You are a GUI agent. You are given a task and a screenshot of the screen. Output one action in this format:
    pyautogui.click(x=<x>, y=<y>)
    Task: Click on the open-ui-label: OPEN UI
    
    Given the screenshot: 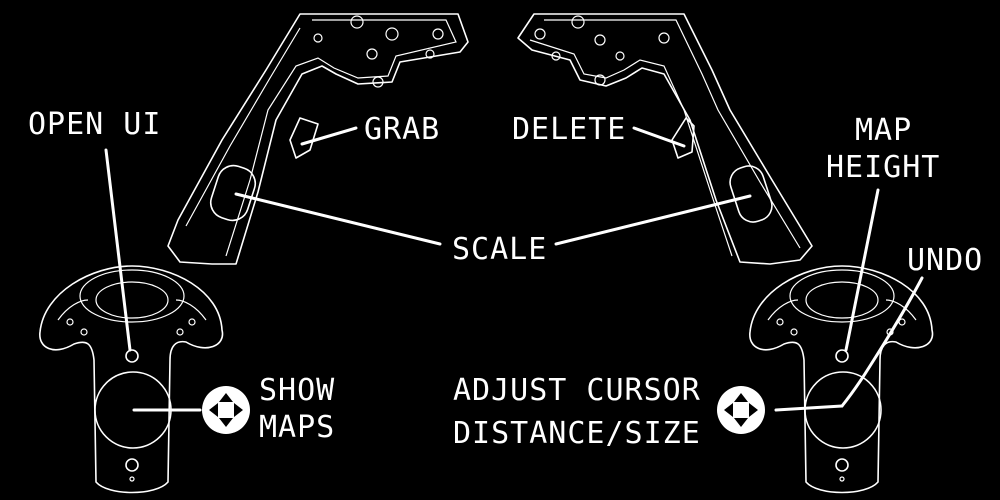 What is the action you would take?
    pyautogui.click(x=94, y=124)
    